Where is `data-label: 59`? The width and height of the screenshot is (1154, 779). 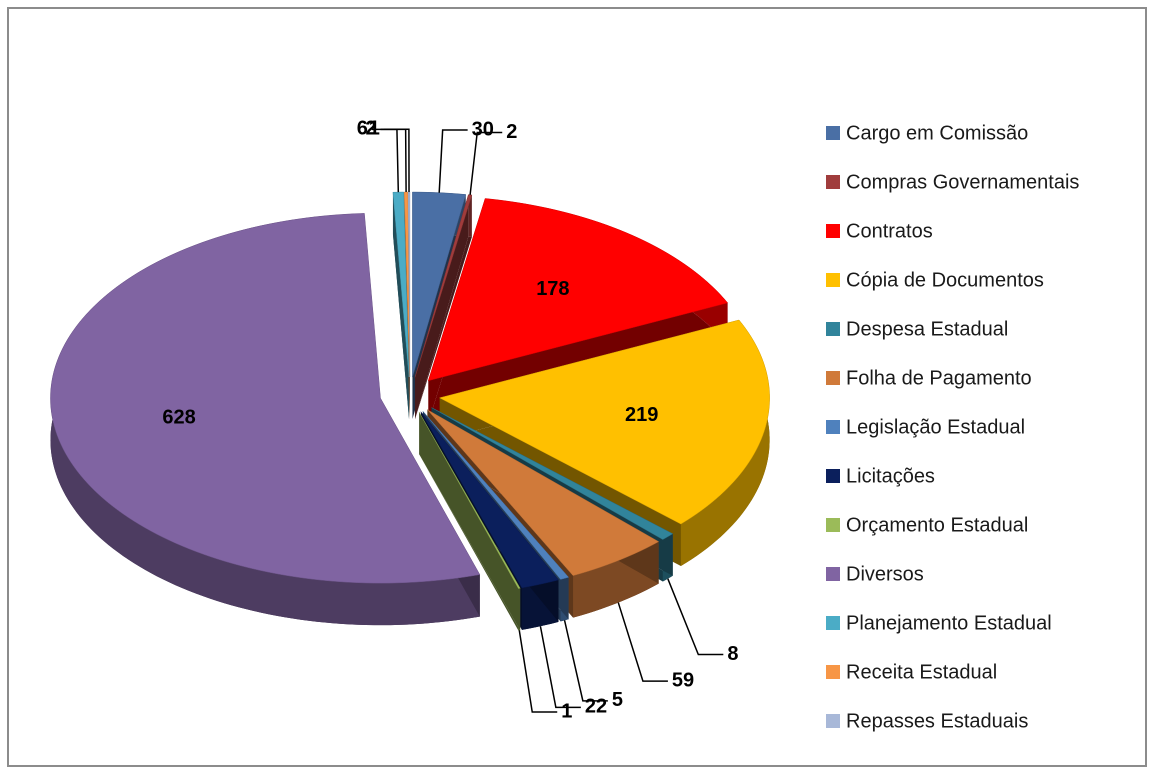 data-label: 59 is located at coordinates (683, 680).